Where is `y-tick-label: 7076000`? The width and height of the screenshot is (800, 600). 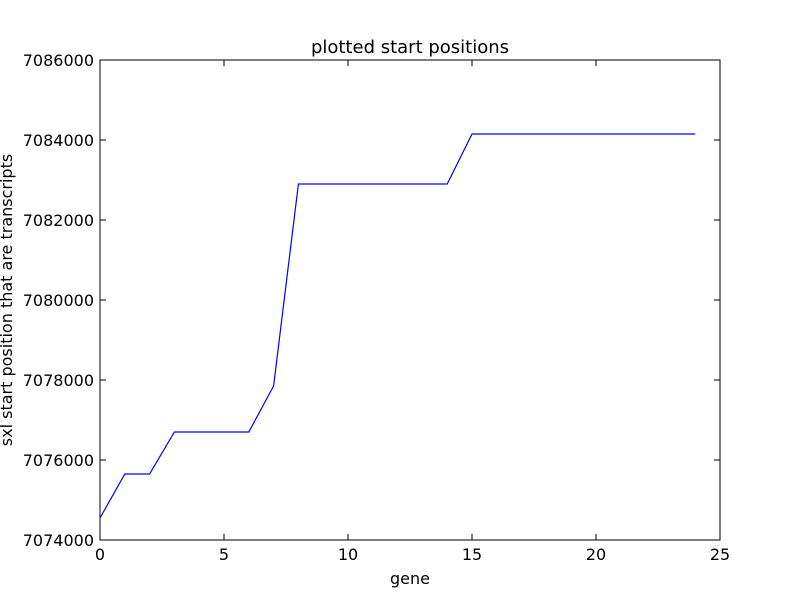
y-tick-label: 7076000 is located at coordinates (58, 460).